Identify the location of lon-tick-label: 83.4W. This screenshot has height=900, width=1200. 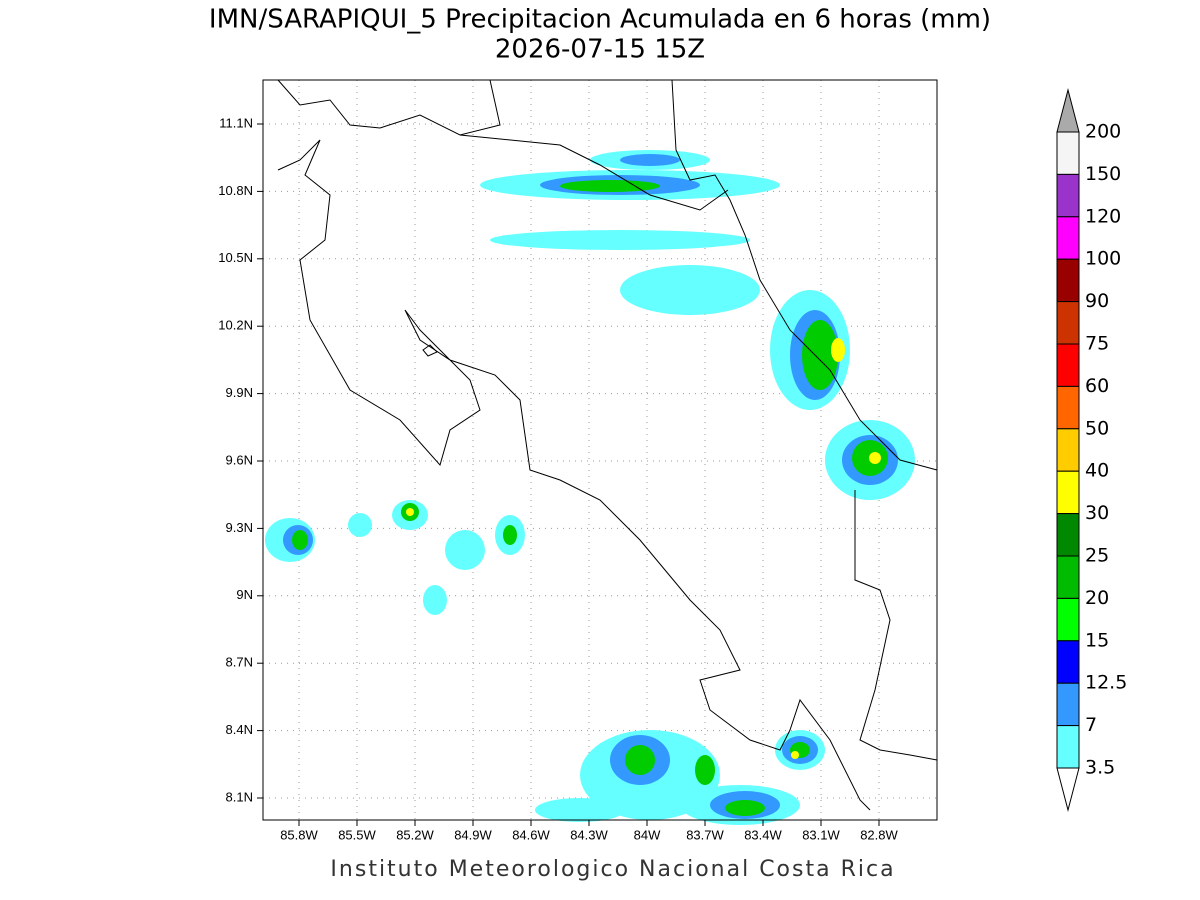
(763, 834).